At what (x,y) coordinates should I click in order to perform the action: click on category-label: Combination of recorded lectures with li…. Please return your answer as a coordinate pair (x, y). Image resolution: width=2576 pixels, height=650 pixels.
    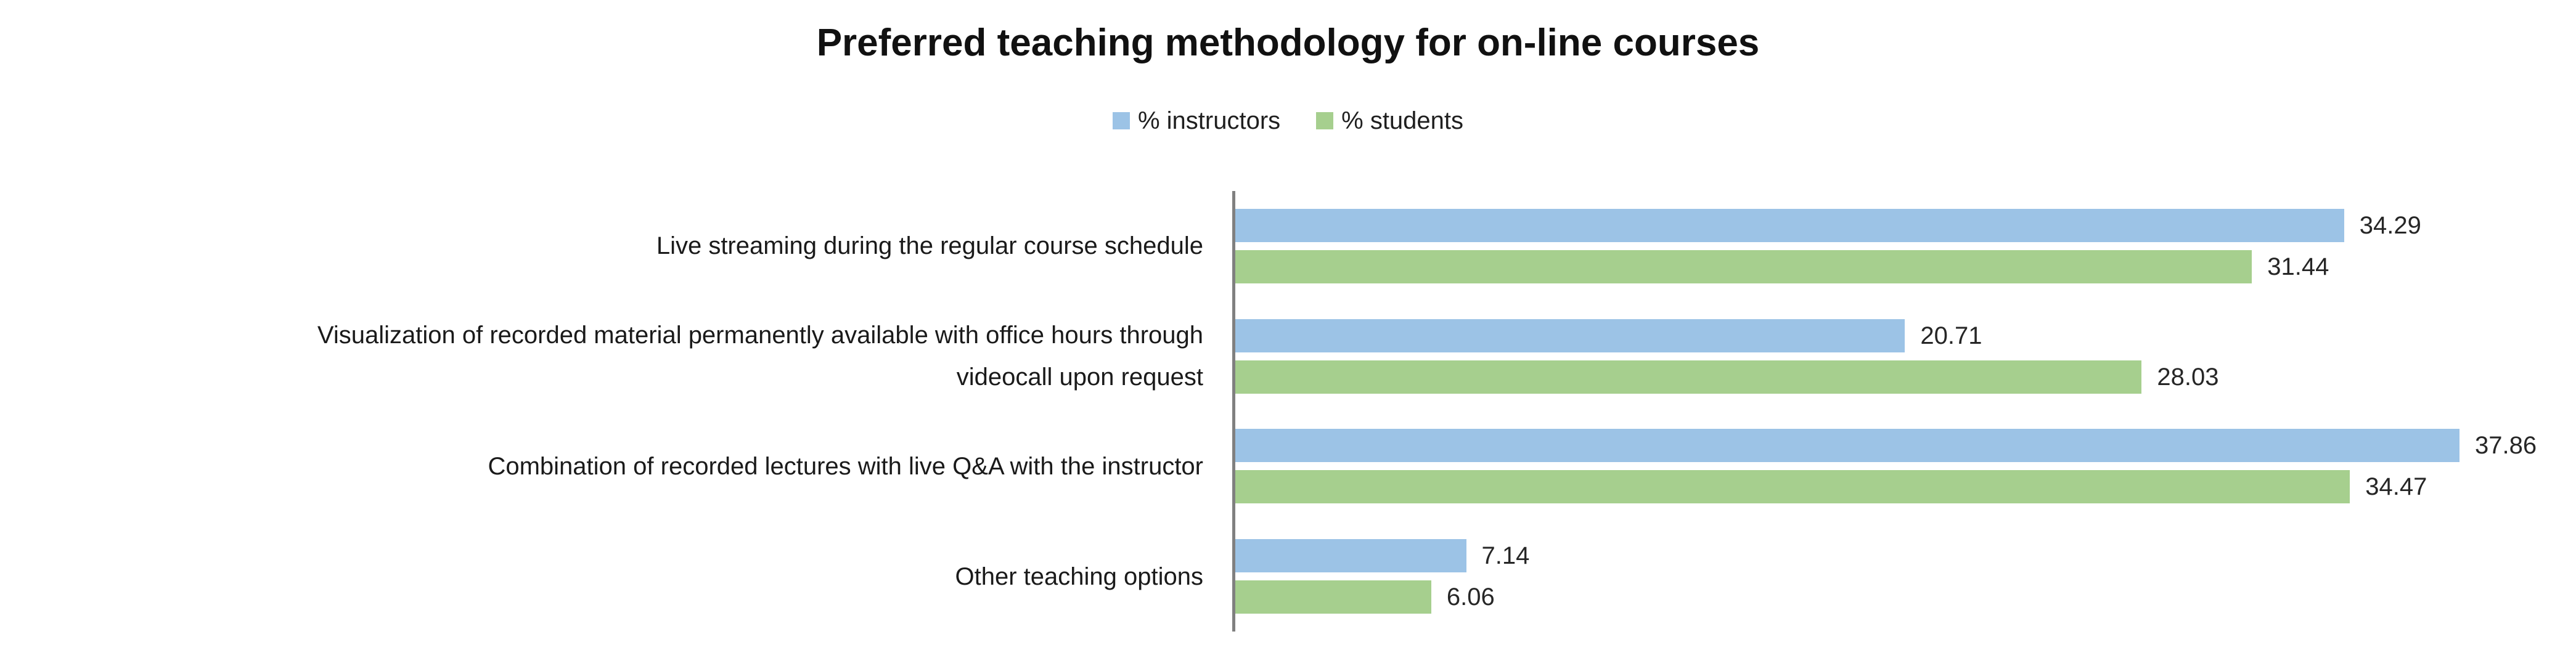
    Looking at the image, I should click on (601, 467).